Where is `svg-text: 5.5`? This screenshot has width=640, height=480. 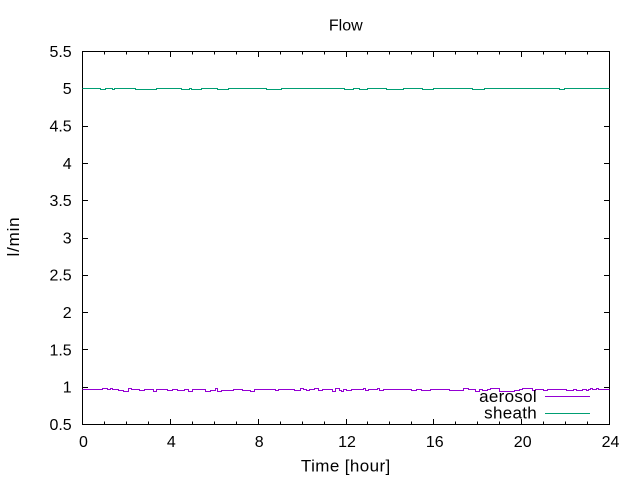 svg-text: 5.5 is located at coordinates (60, 52).